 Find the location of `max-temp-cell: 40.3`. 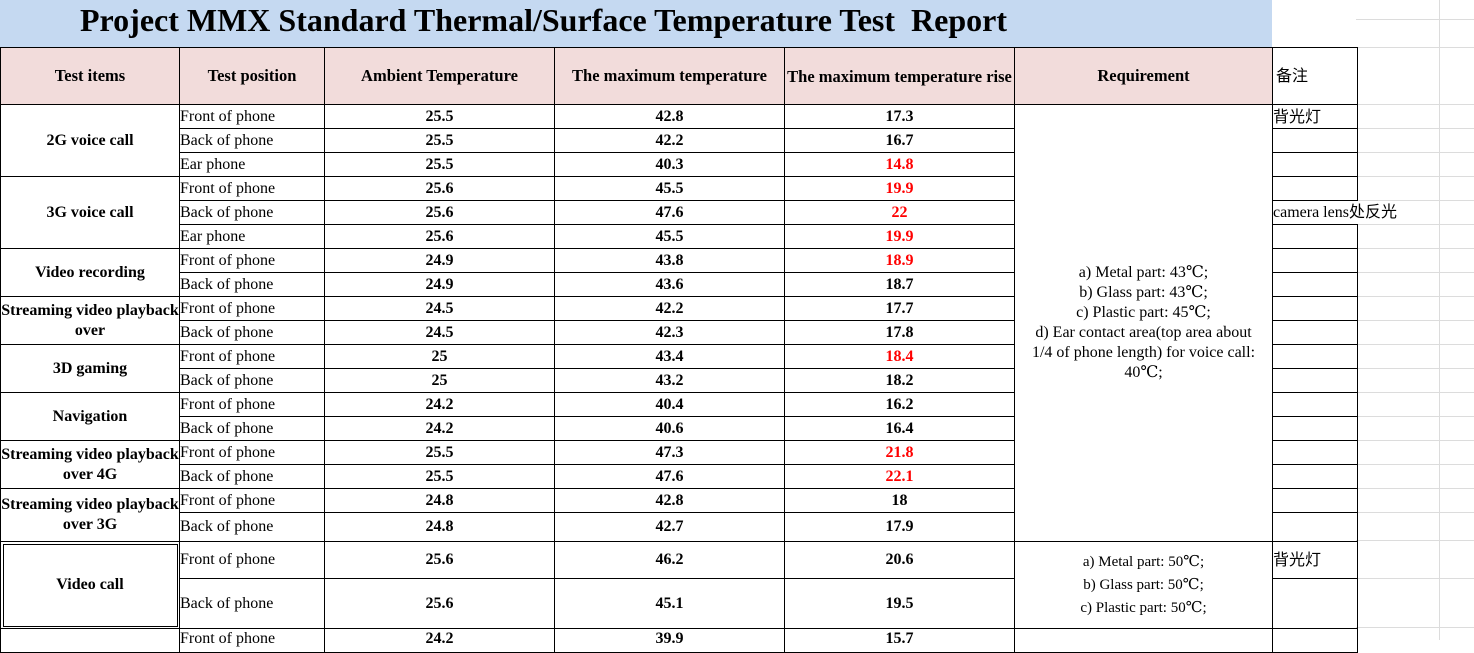

max-temp-cell: 40.3 is located at coordinates (669, 164).